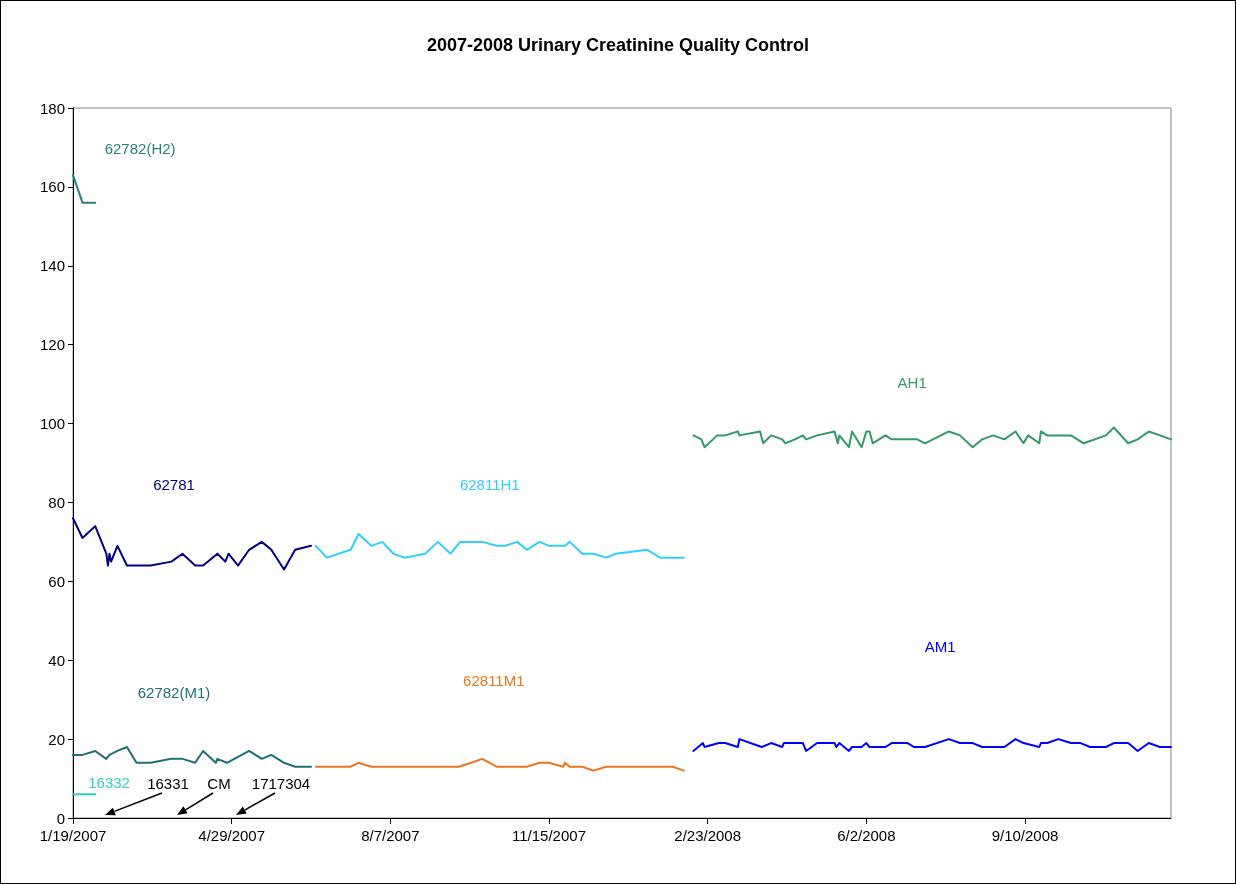 This screenshot has width=1236, height=884. Describe the element at coordinates (232, 835) in the screenshot. I see `x-tick-label: 4/29/2007` at that location.